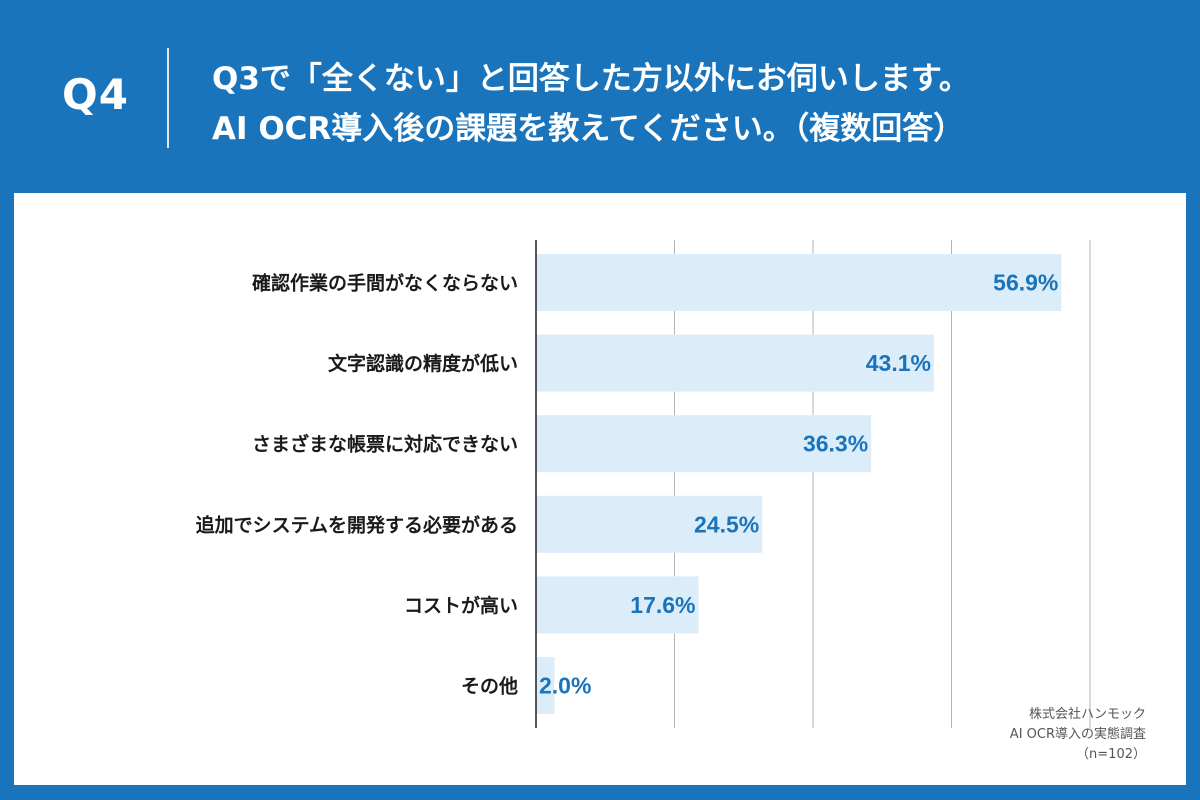 The height and width of the screenshot is (800, 1200). I want to click on value-label: 2.0%, so click(565, 686).